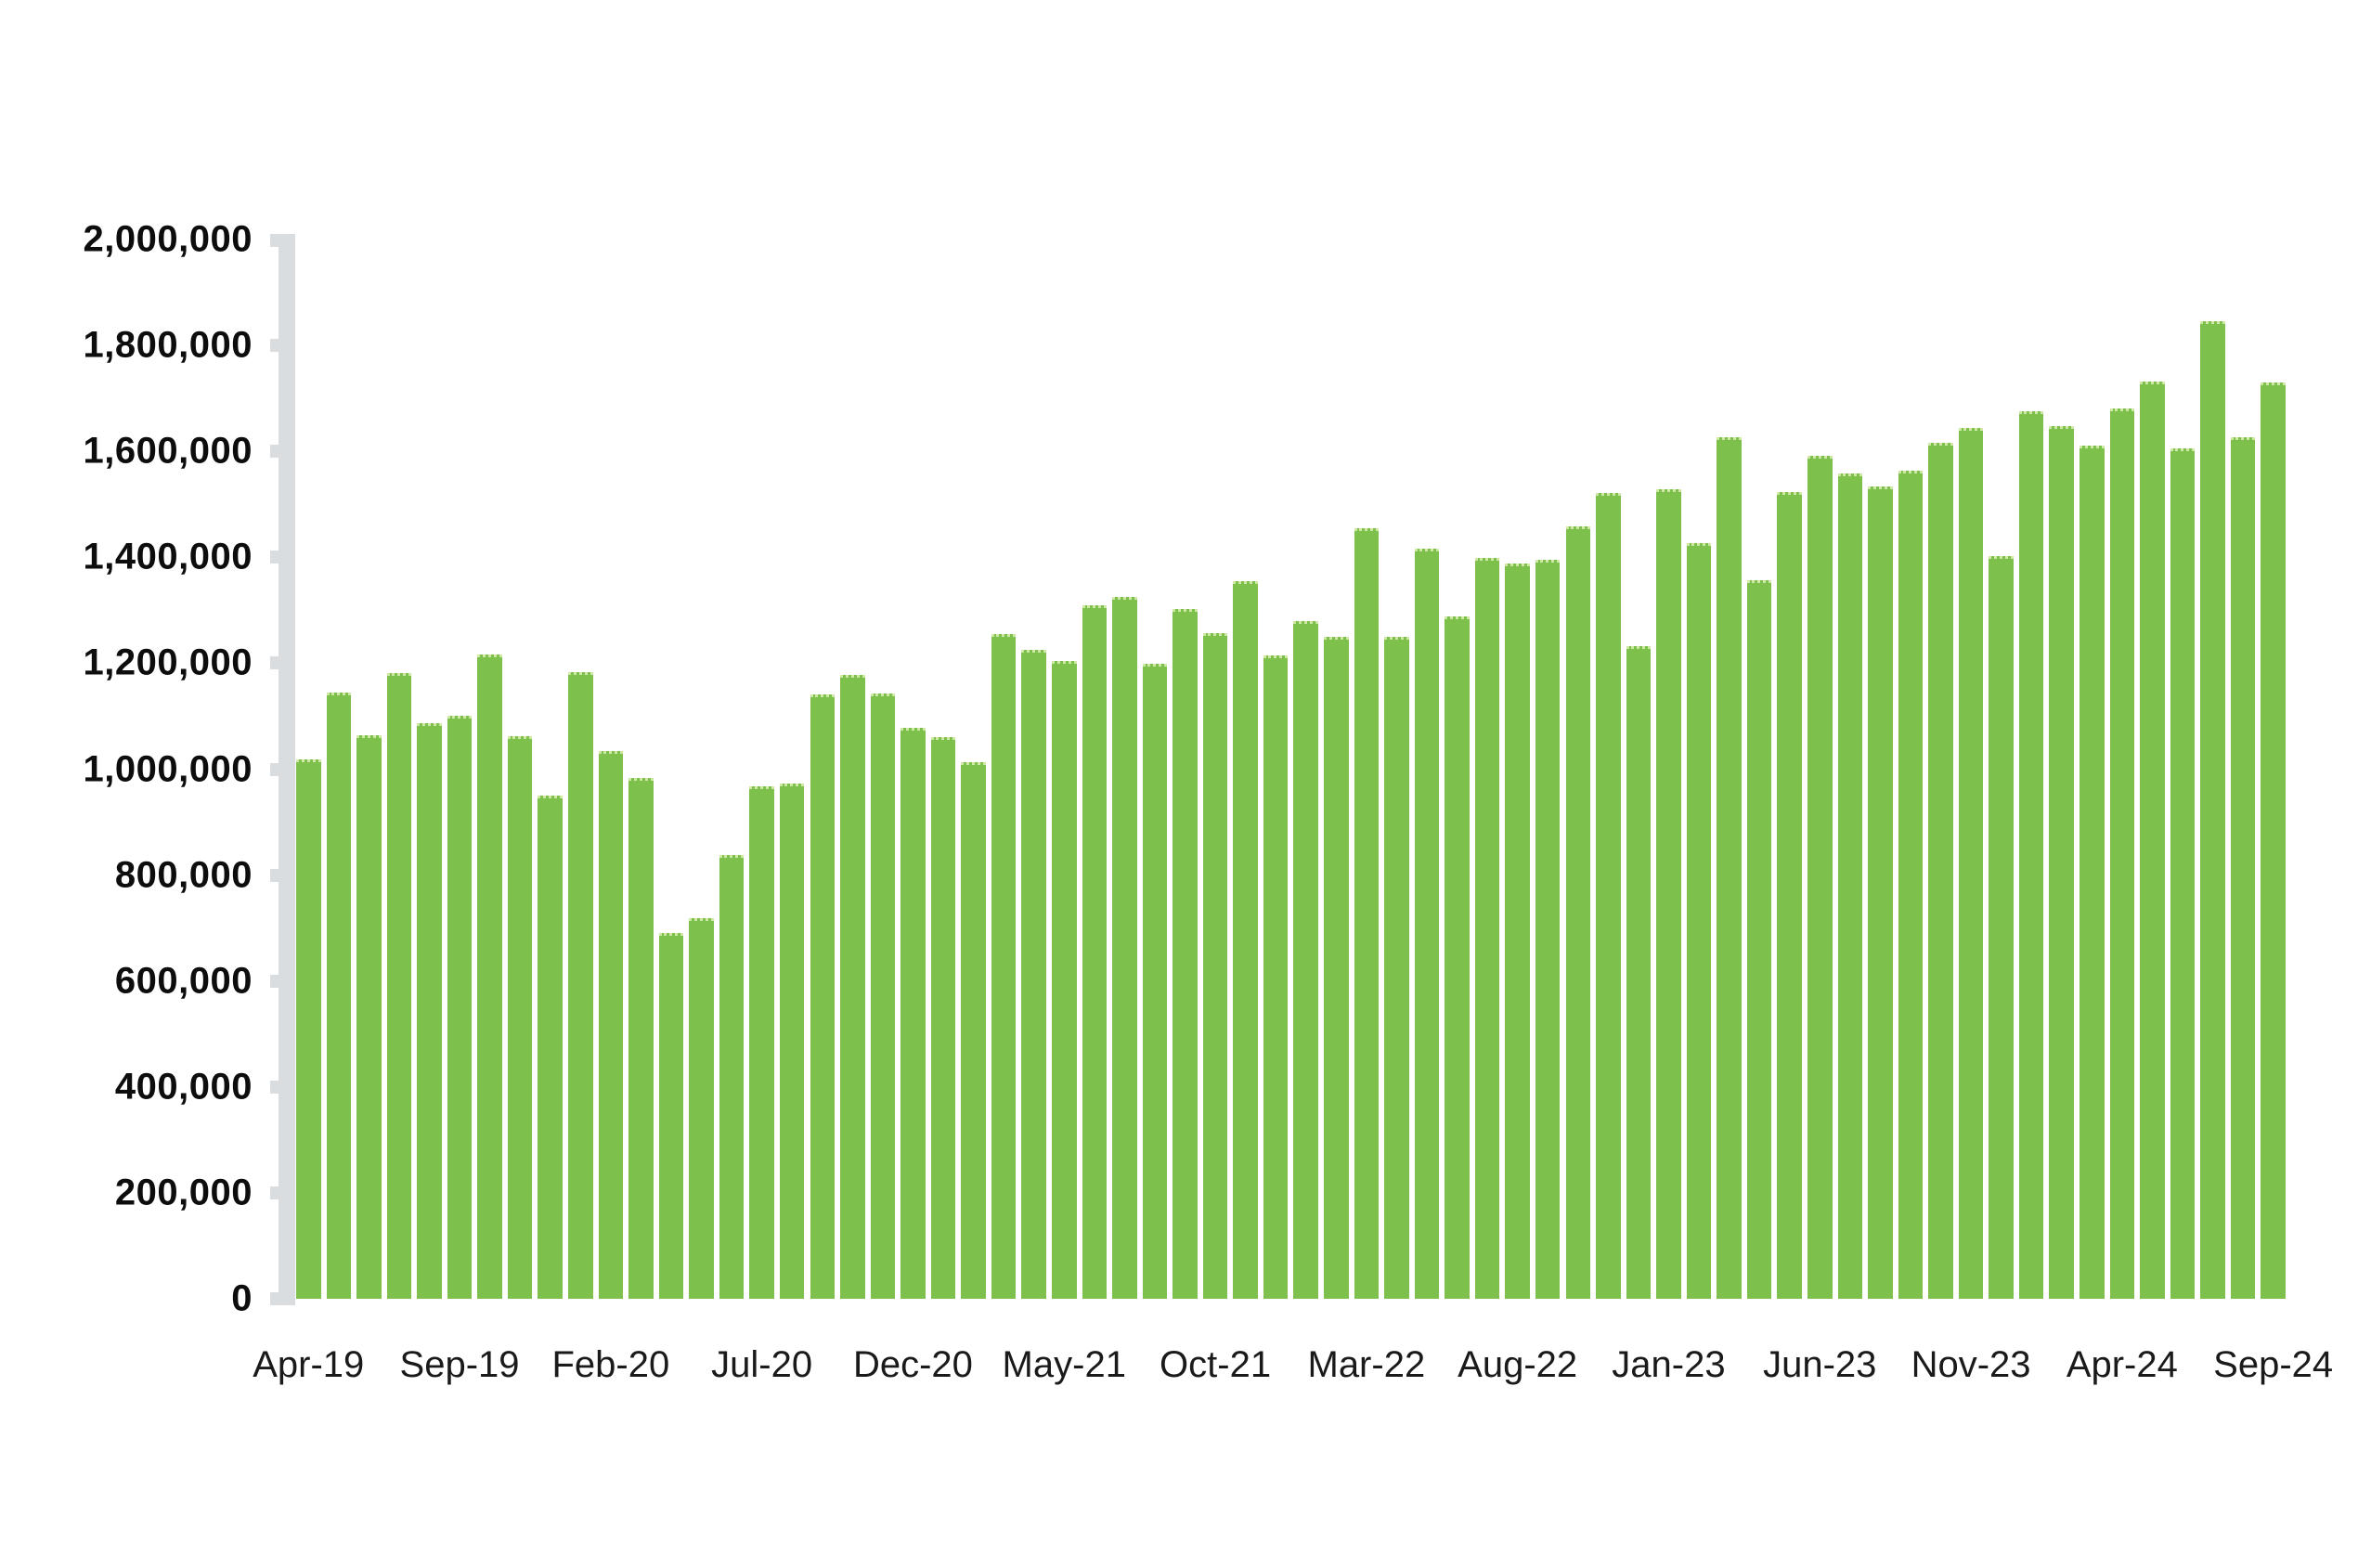 This screenshot has height=1568, width=2358. What do you see at coordinates (1669, 1365) in the screenshot?
I see `x-axis-label: Jan-23` at bounding box center [1669, 1365].